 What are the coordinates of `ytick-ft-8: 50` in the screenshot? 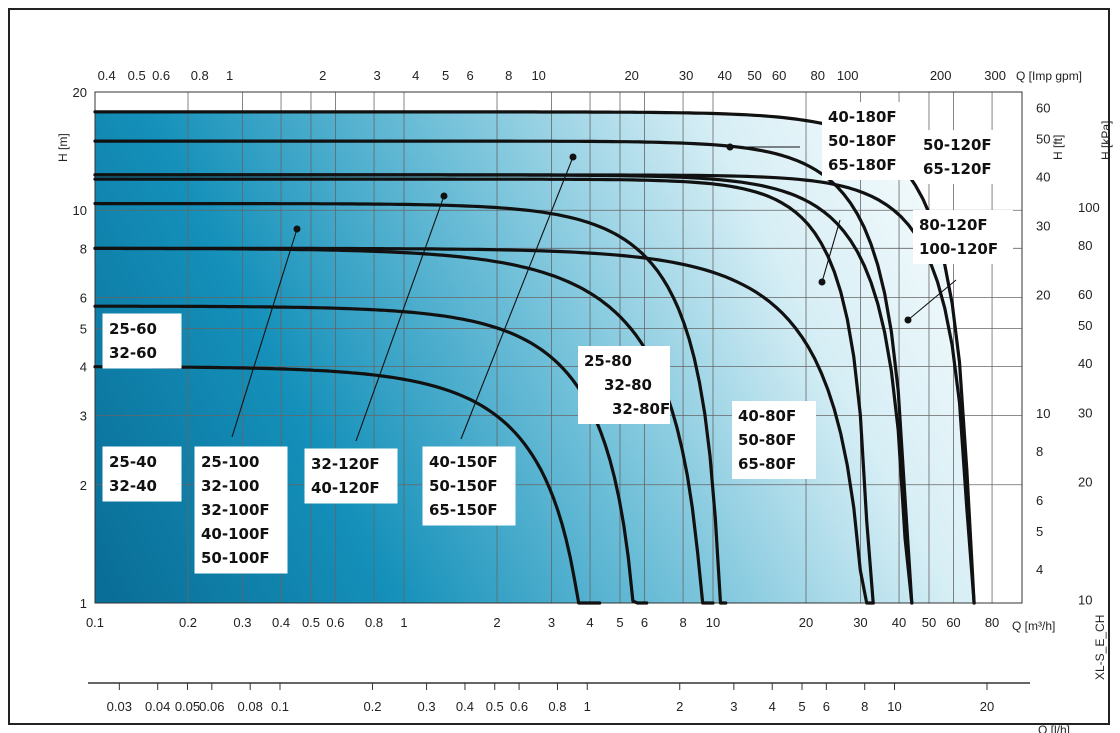 It's located at (1043, 138).